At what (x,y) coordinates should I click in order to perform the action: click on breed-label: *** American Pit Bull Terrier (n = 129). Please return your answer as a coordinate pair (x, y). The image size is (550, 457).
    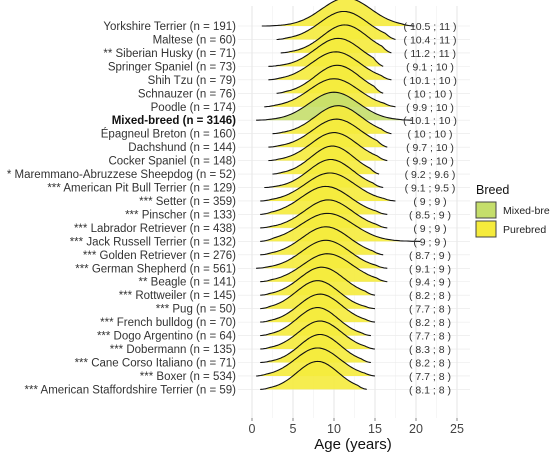
    Looking at the image, I should click on (141, 189).